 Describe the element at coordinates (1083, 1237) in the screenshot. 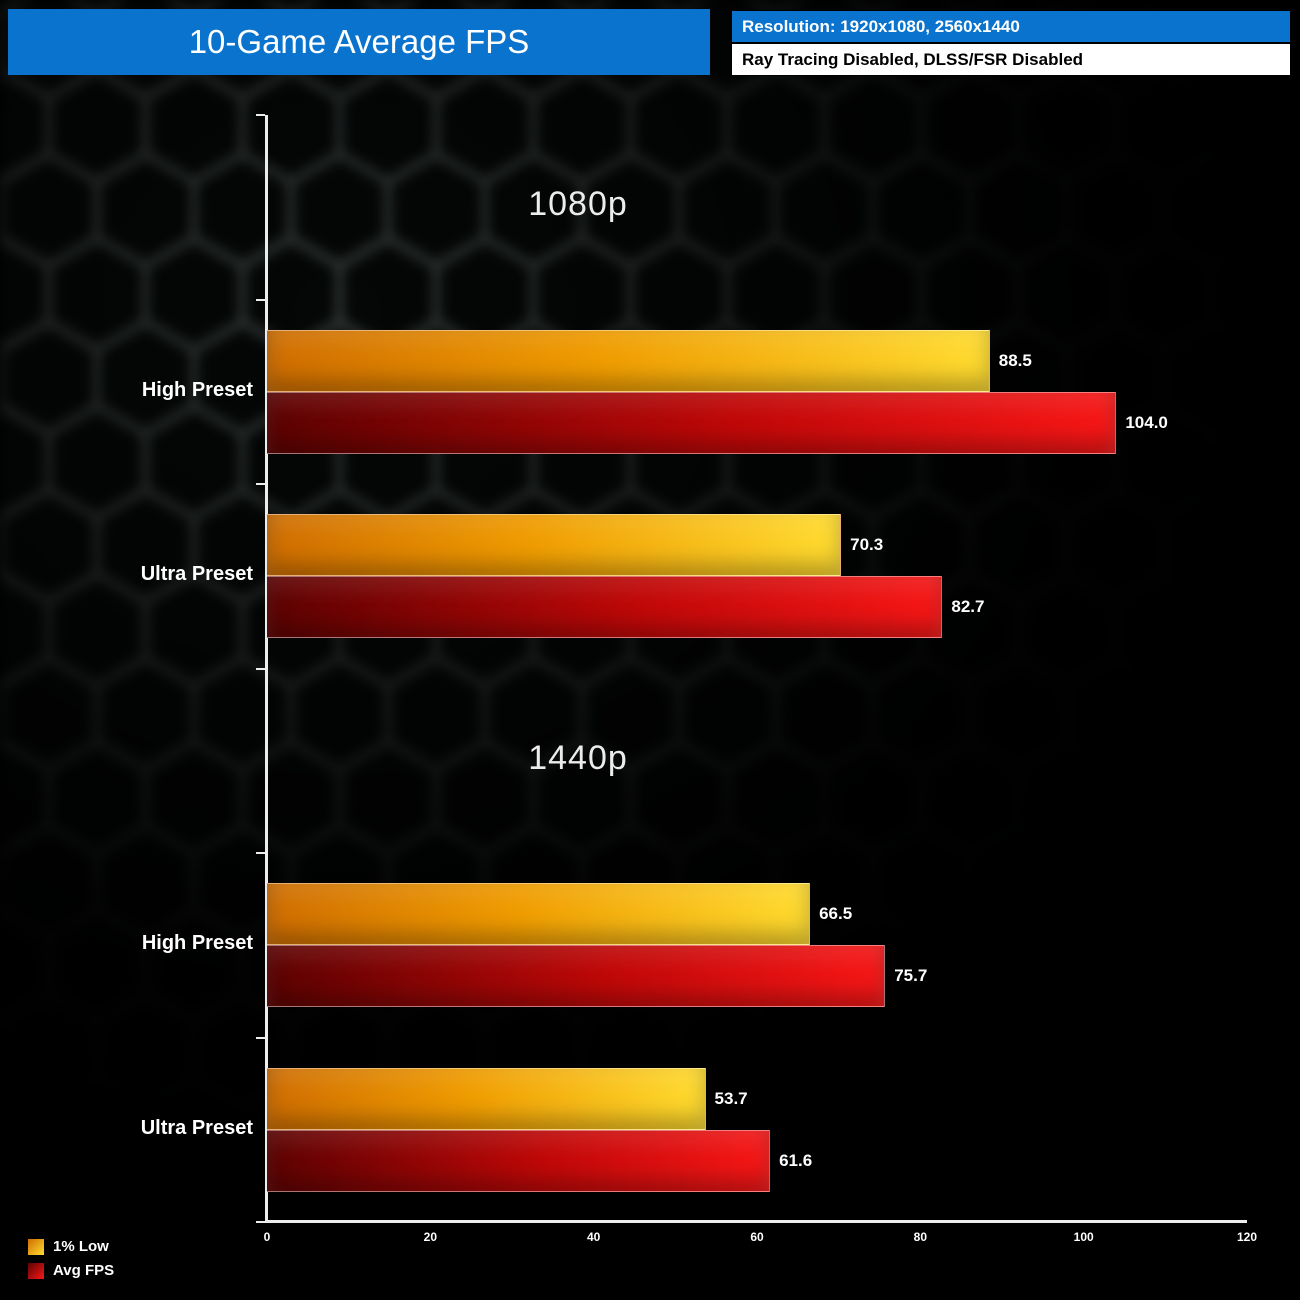

I see `x-tick-label: 100` at that location.